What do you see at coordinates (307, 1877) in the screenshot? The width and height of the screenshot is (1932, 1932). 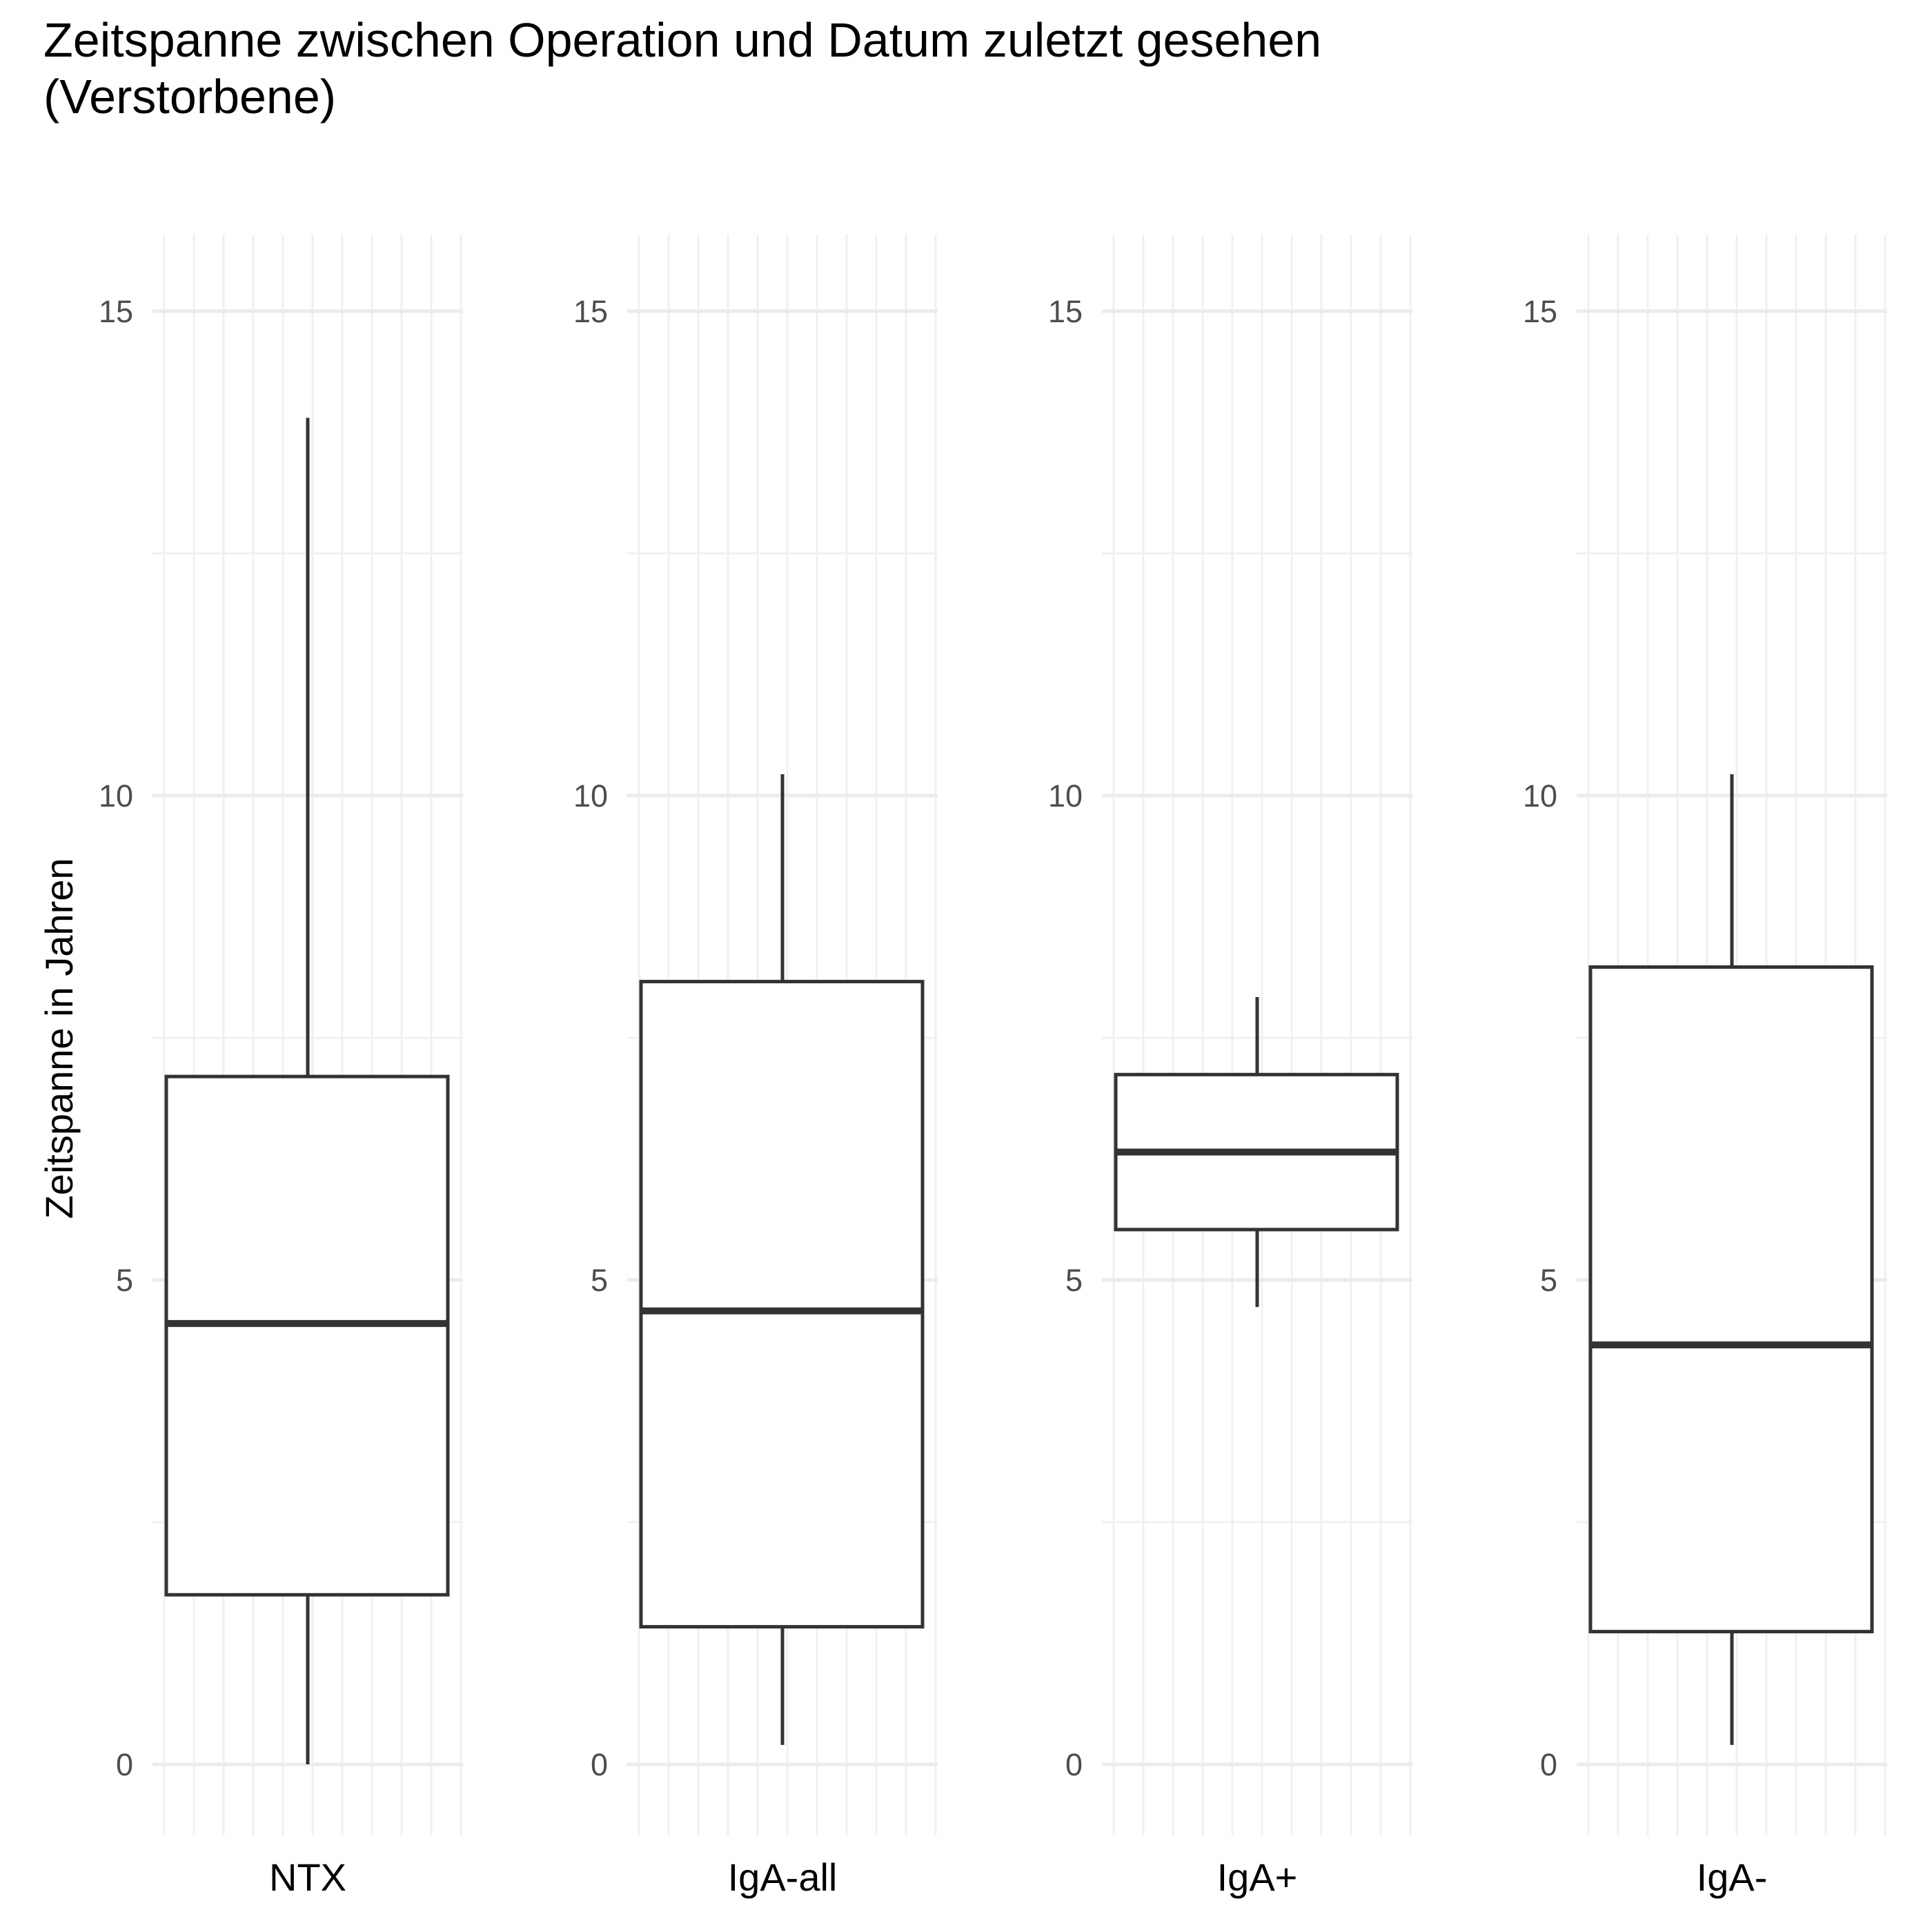 I see `x-category-label: NTX` at bounding box center [307, 1877].